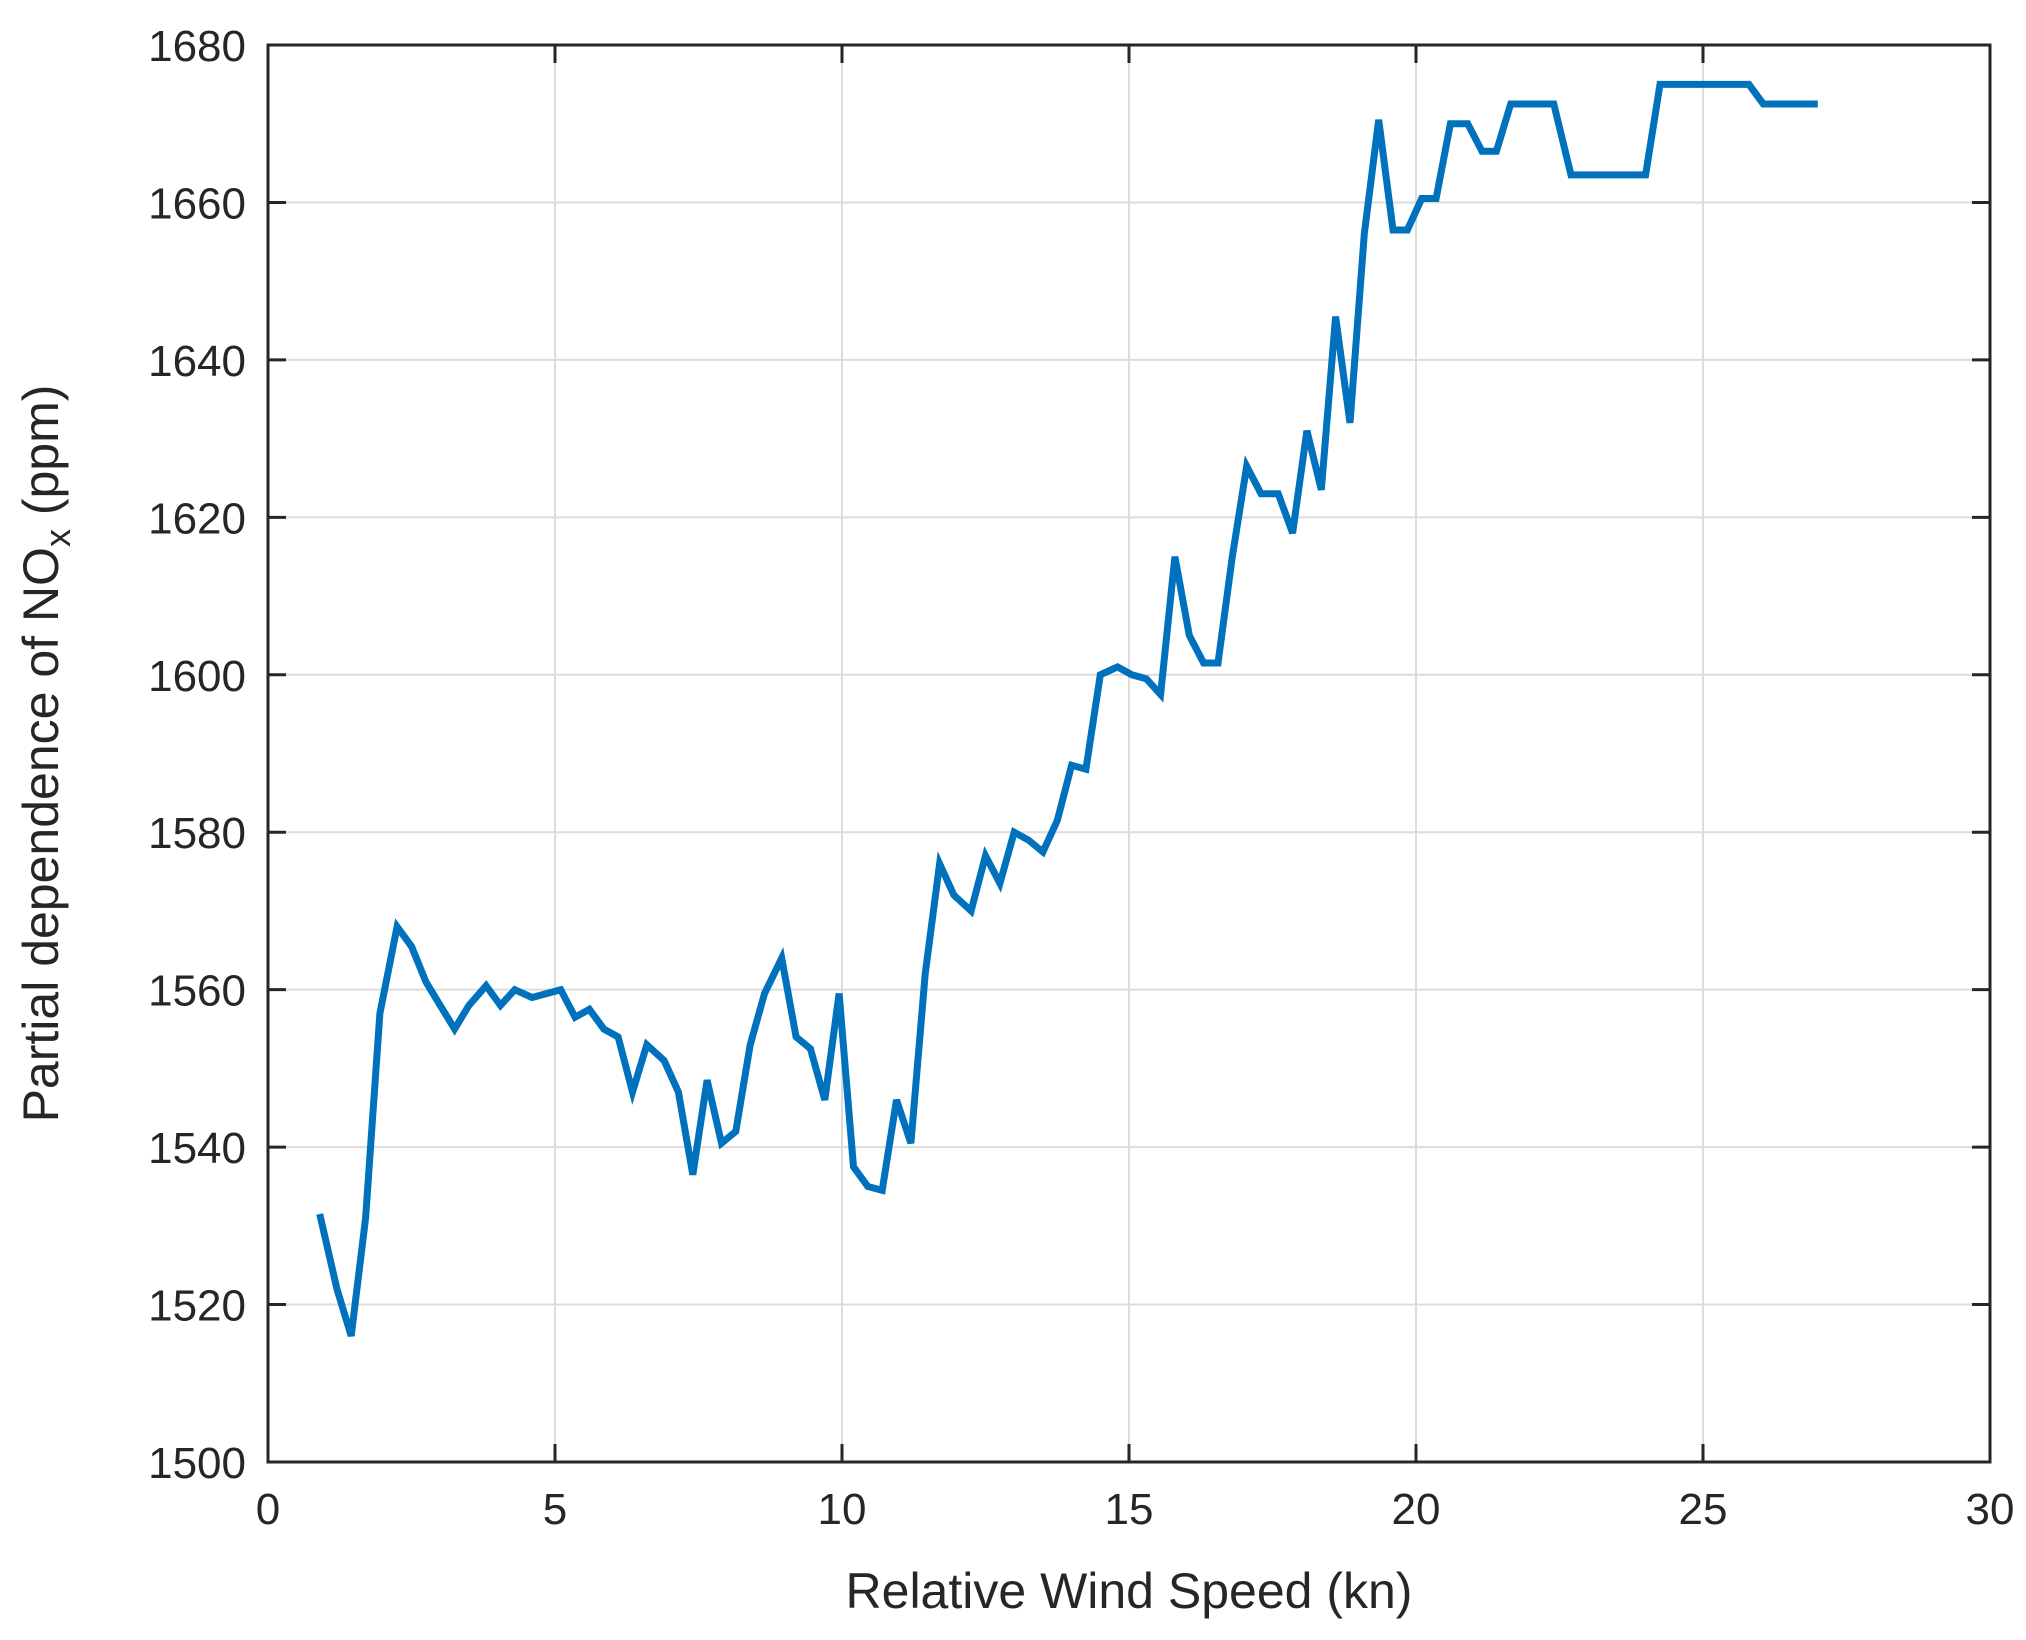 The height and width of the screenshot is (1640, 2026). Describe the element at coordinates (41, 834) in the screenshot. I see `y-axis-title-main: Partial dependence of NO` at that location.